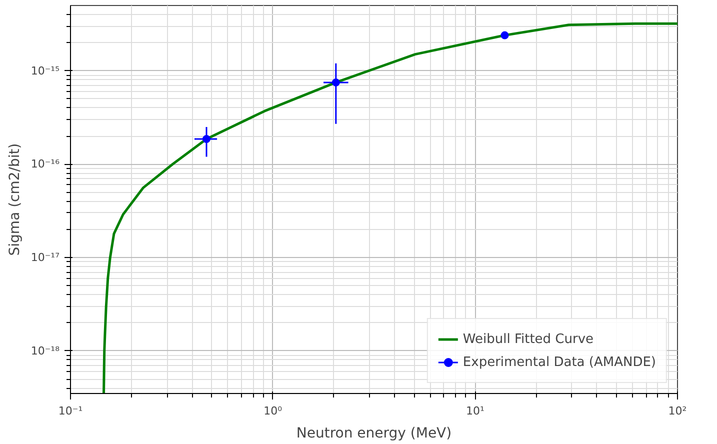 The height and width of the screenshot is (444, 717). Describe the element at coordinates (70, 411) in the screenshot. I see `x-tick-label: 10⁻¹` at that location.